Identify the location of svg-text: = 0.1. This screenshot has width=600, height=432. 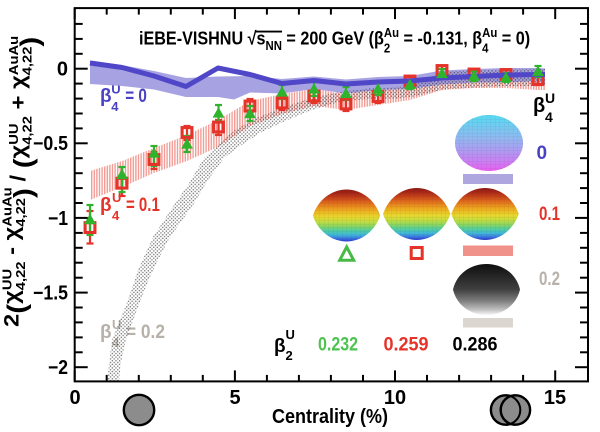
(143, 205).